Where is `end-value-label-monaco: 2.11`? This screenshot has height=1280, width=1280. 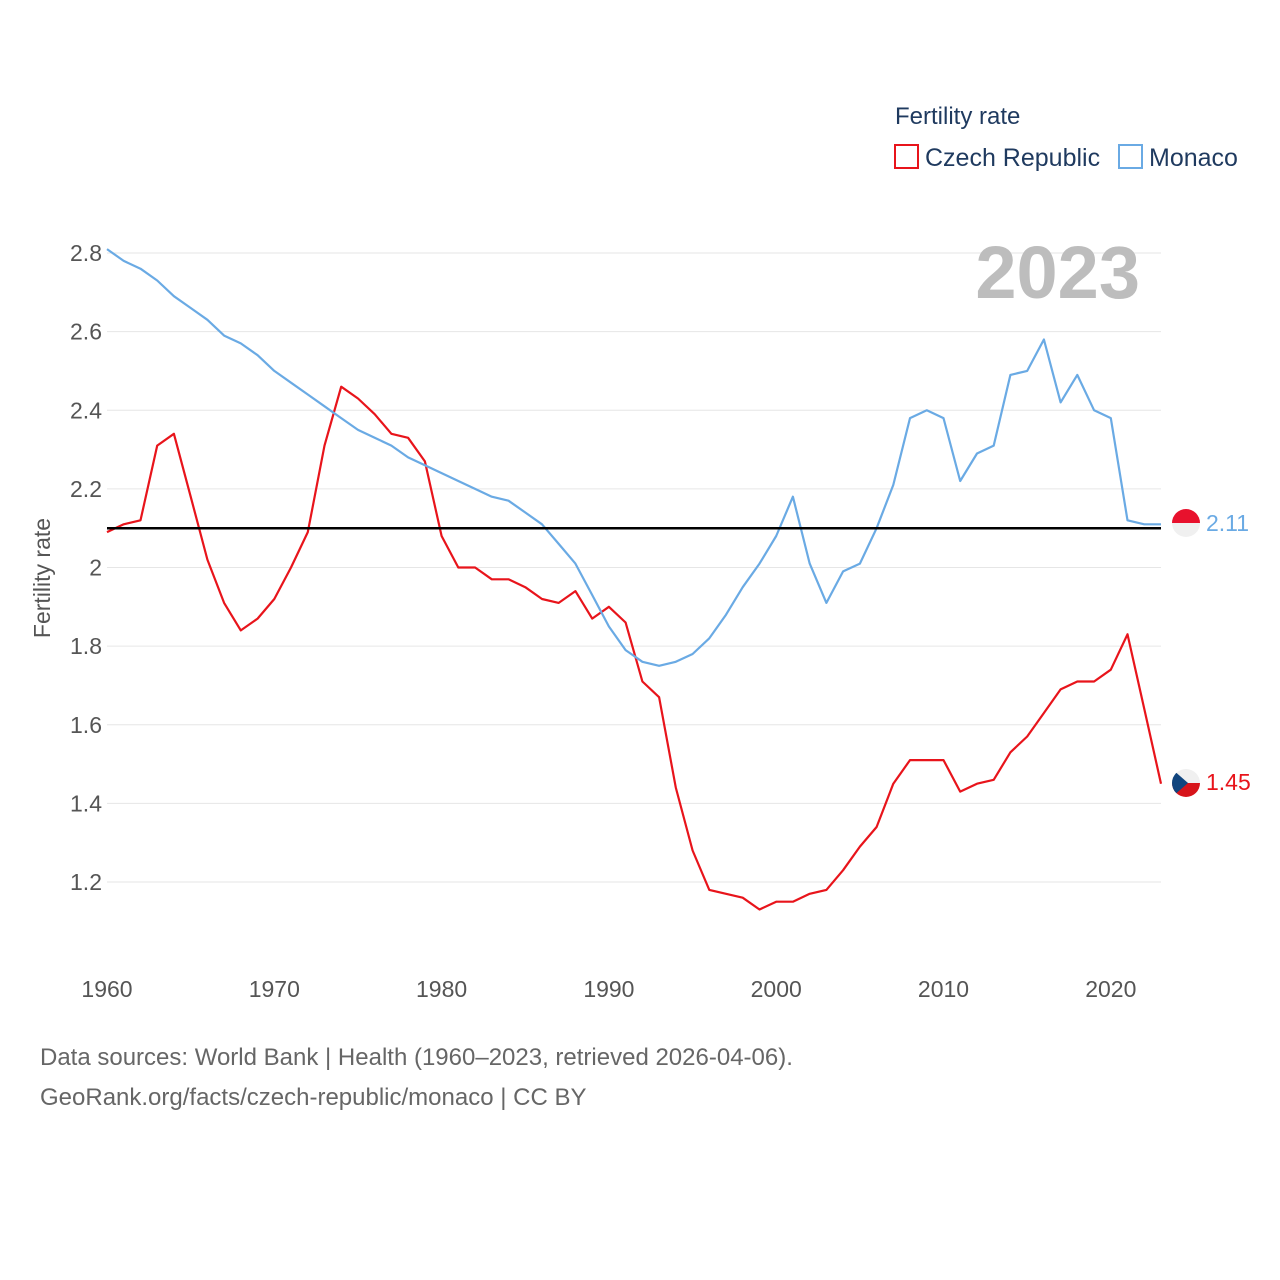
end-value-label-monaco: 2.11 is located at coordinates (1227, 523).